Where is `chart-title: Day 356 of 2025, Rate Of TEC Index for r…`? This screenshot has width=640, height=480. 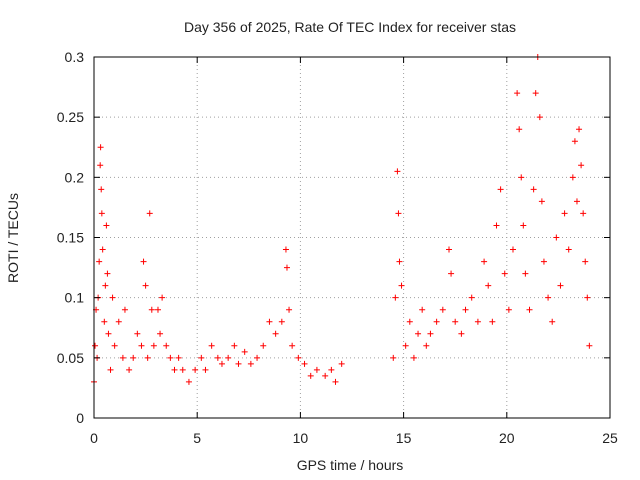
chart-title: Day 356 of 2025, Rate Of TEC Index for r… is located at coordinates (350, 27).